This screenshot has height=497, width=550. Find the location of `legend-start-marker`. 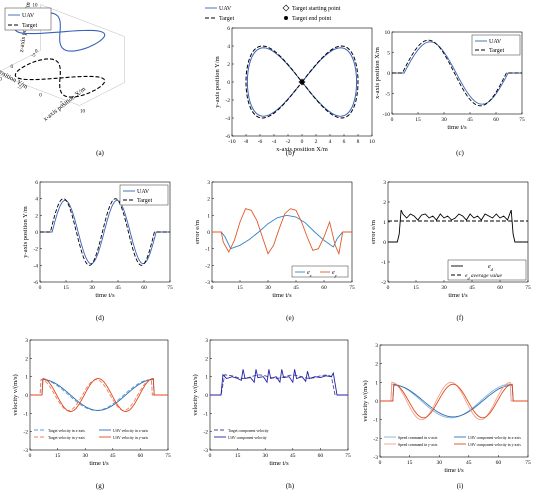

legend-start-marker is located at coordinates (286, 8).